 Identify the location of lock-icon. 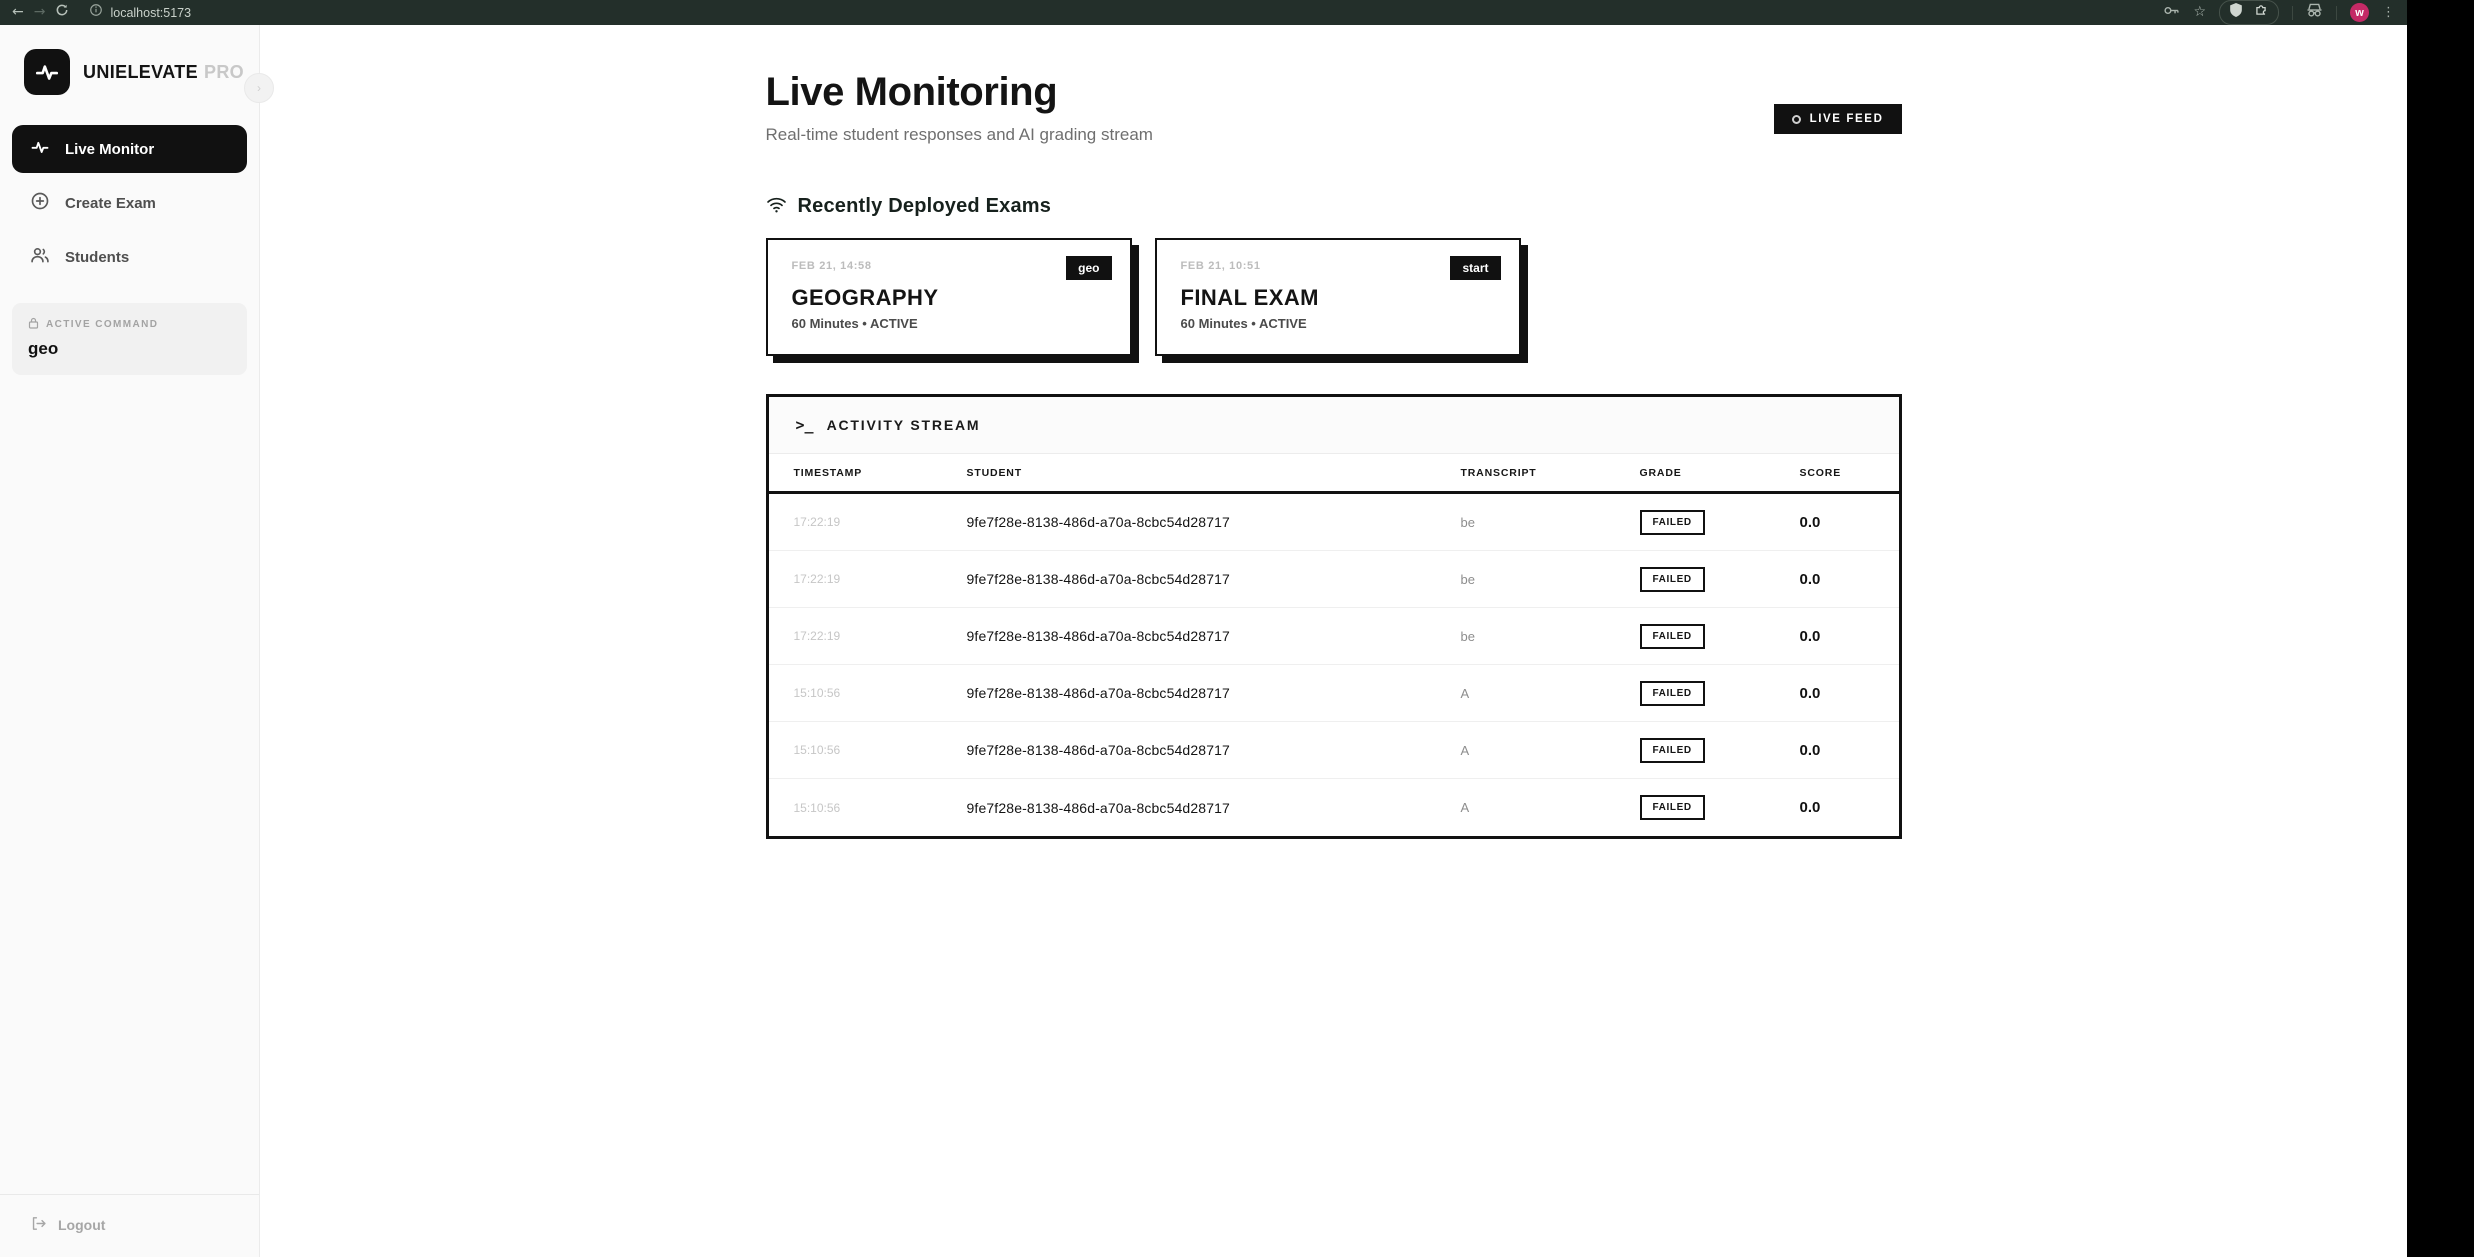
(33, 324).